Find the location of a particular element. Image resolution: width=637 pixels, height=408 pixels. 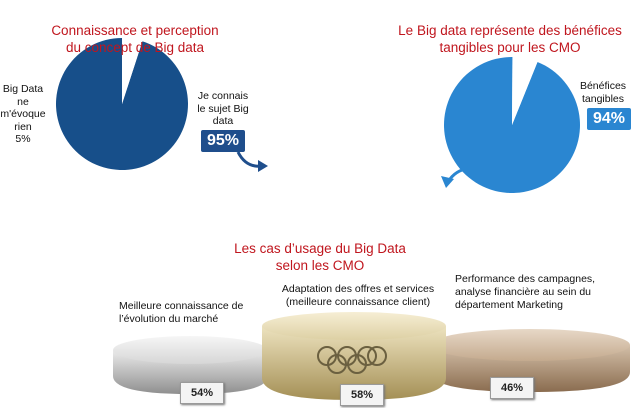

podium-value-left: 54% is located at coordinates (202, 393).